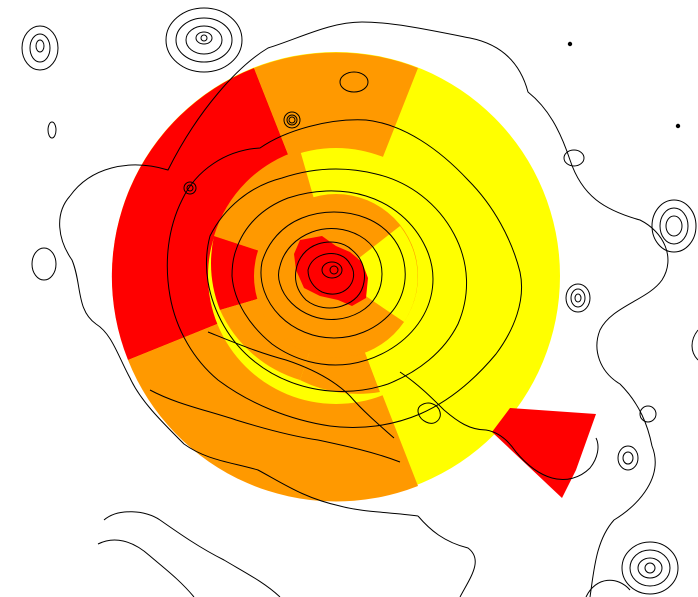 Image resolution: width=698 pixels, height=597 pixels. Describe the element at coordinates (204, 40) in the screenshot. I see `source-top-mid` at that location.